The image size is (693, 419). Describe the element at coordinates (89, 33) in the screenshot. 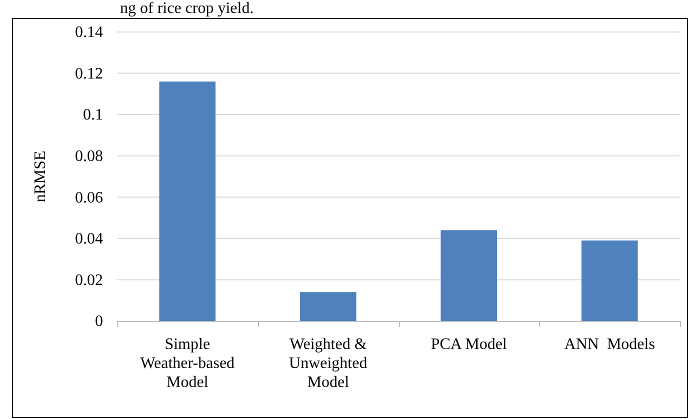

I see `y-tick-label: 0.14` at that location.